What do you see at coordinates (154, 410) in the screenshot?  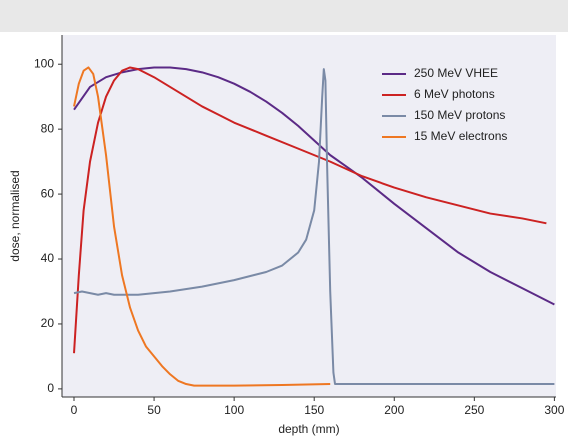 I see `x-tick-label: 50` at bounding box center [154, 410].